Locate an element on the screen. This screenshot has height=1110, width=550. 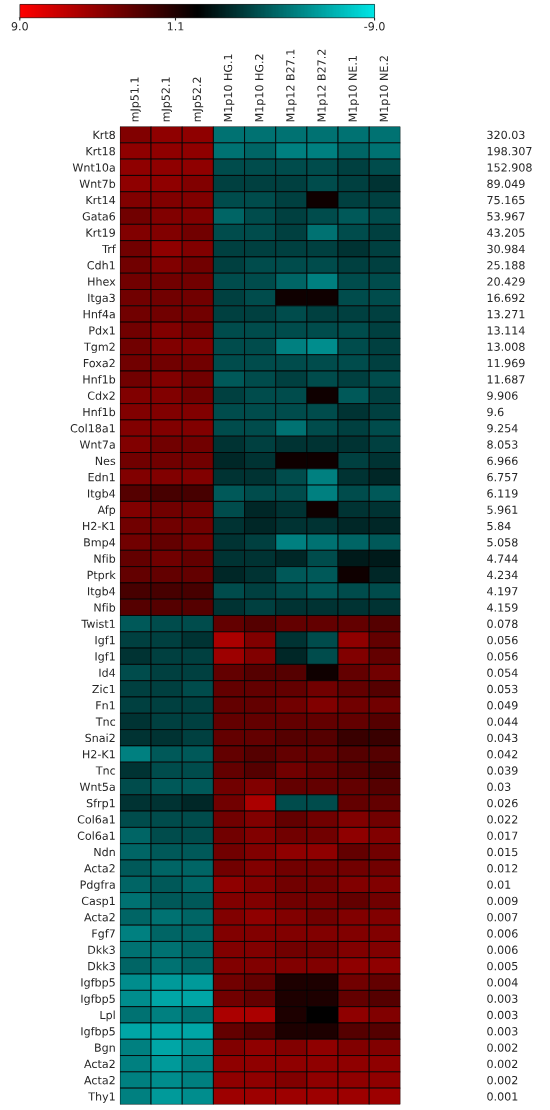
y2-tick-label: 8.053 is located at coordinates (502, 444).